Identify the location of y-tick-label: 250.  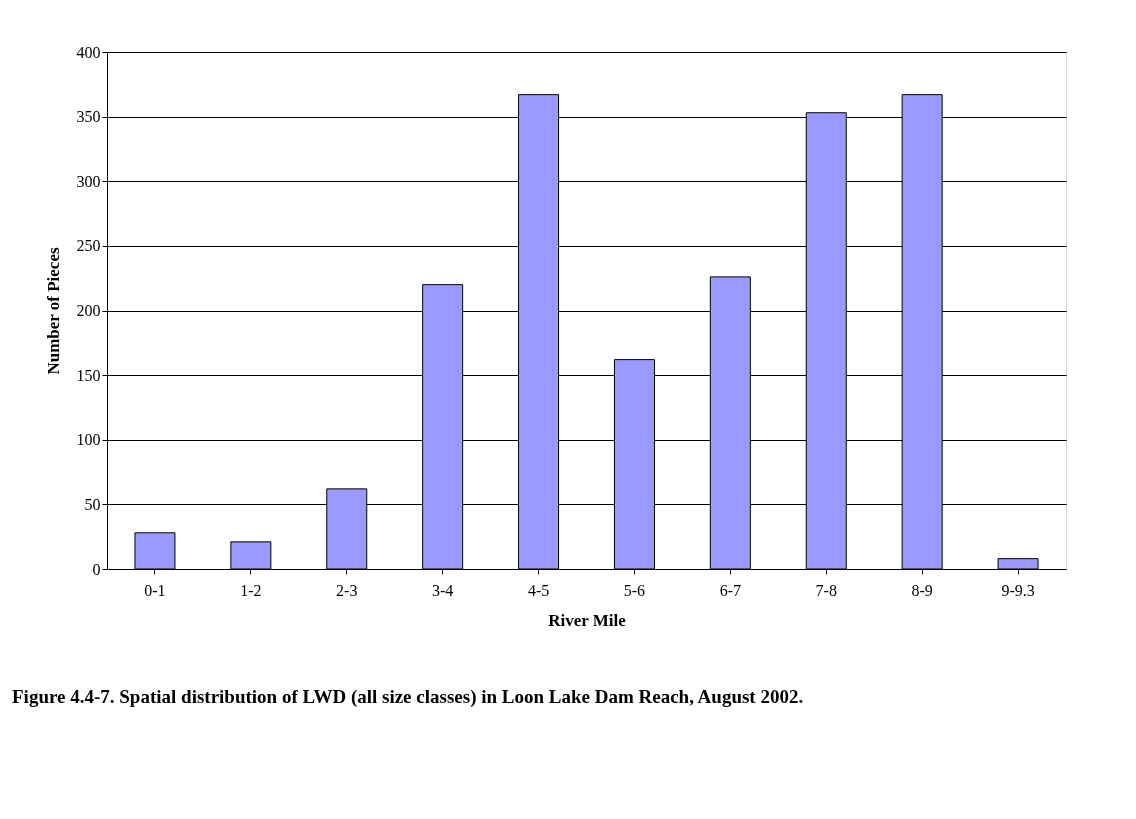
(88, 246).